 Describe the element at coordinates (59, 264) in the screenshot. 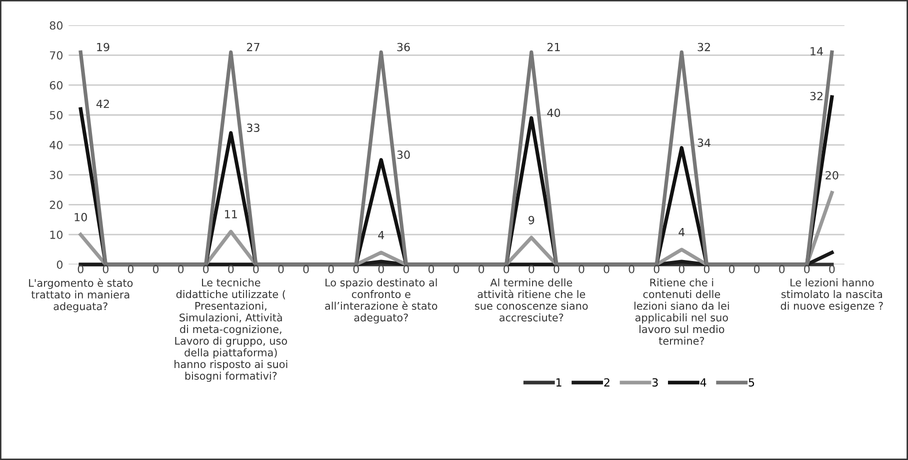

I see `y-tick-label: 0` at that location.